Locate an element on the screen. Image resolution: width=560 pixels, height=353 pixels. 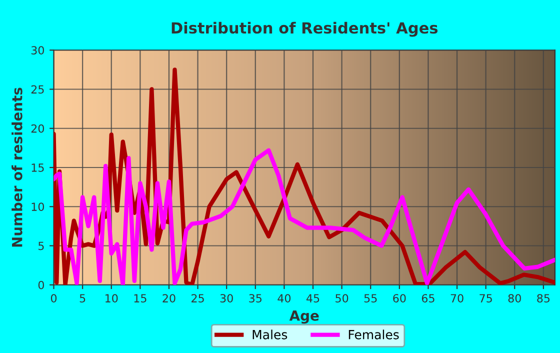
x-tick-label: 55 is located at coordinates (370, 298).